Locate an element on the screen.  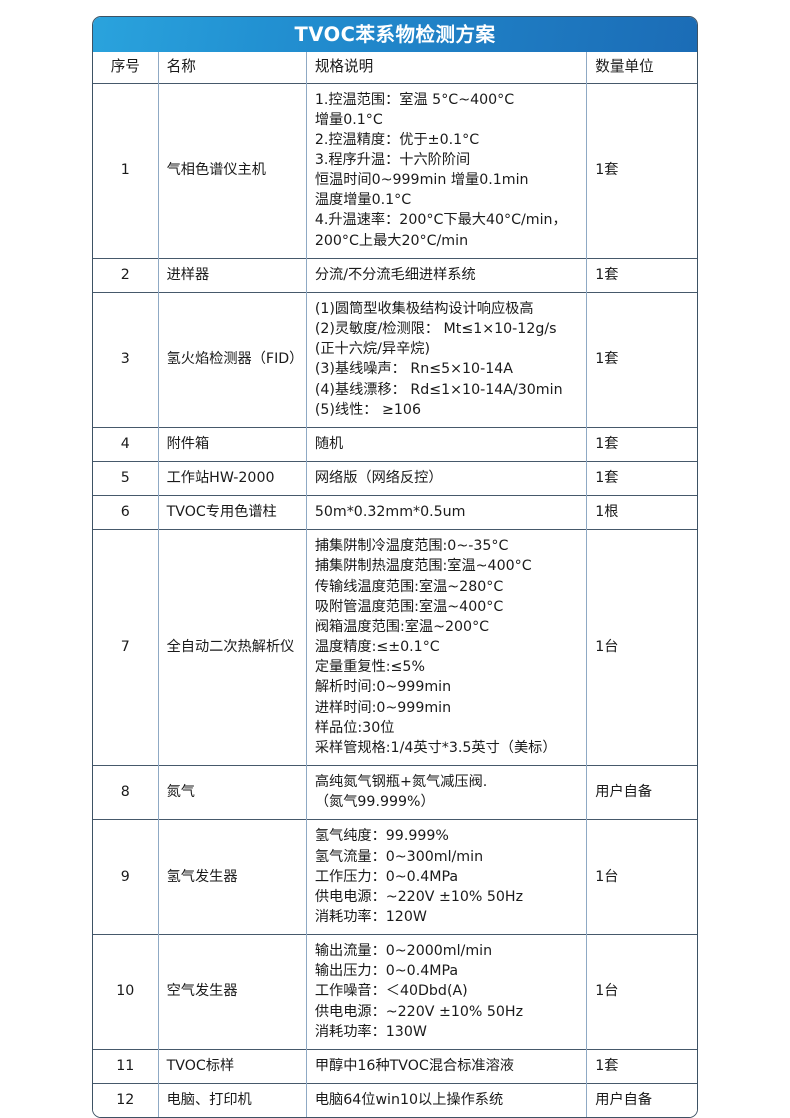
cell-no: 2 is located at coordinates (126, 275).